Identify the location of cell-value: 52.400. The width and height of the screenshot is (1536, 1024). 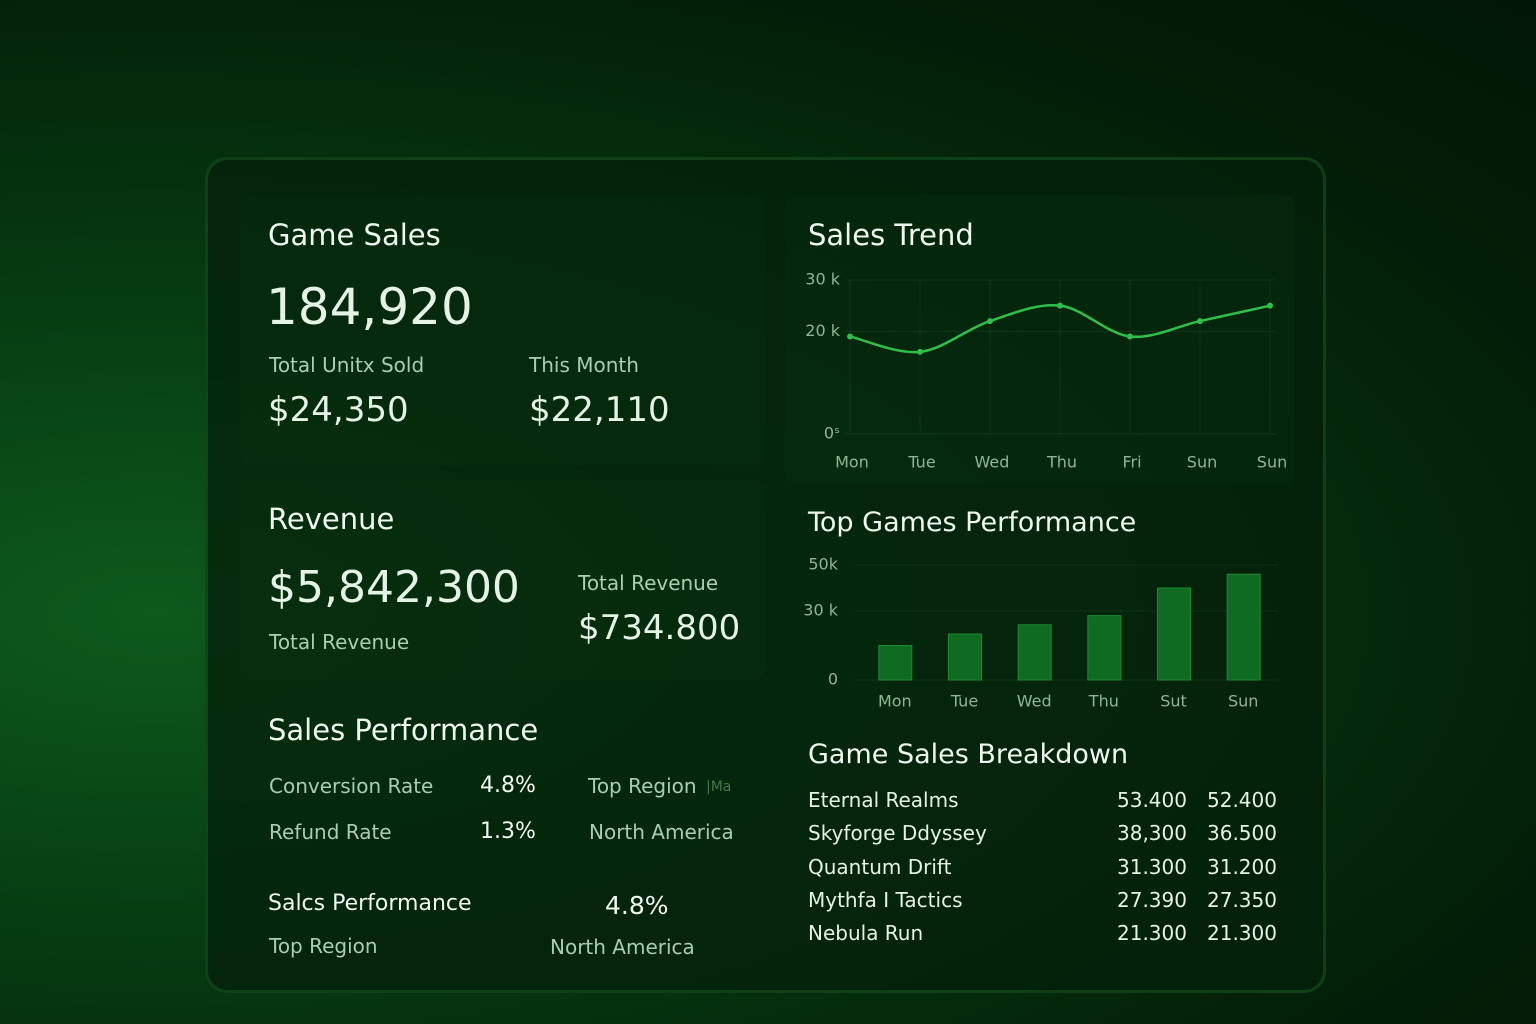
(1242, 800).